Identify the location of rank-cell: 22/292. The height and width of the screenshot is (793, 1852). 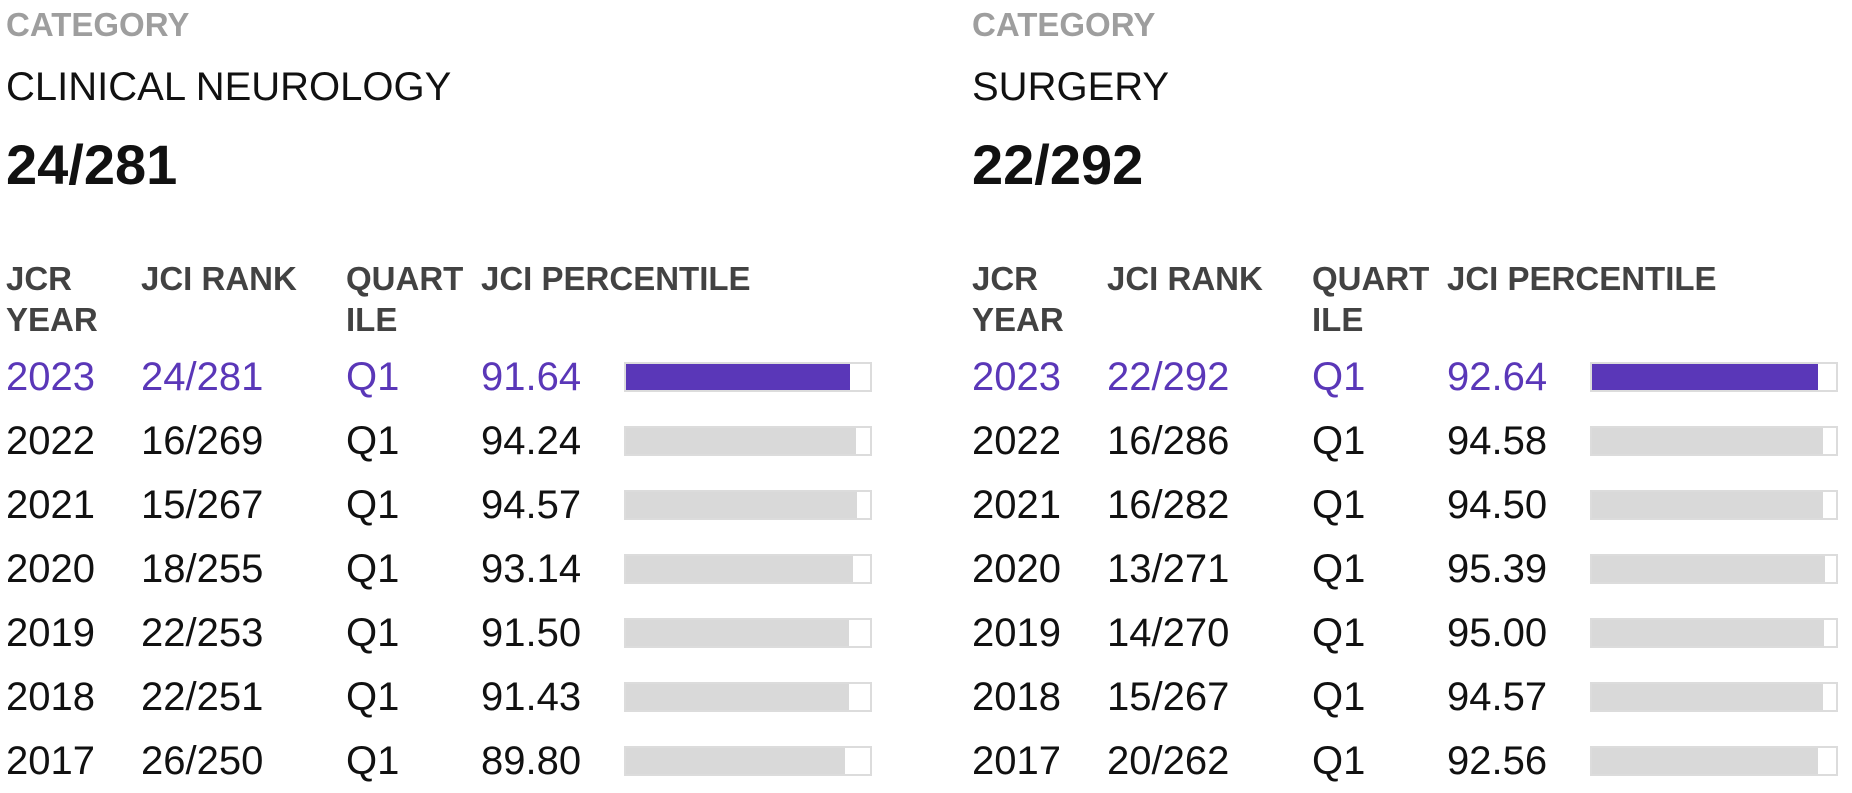
(1168, 377).